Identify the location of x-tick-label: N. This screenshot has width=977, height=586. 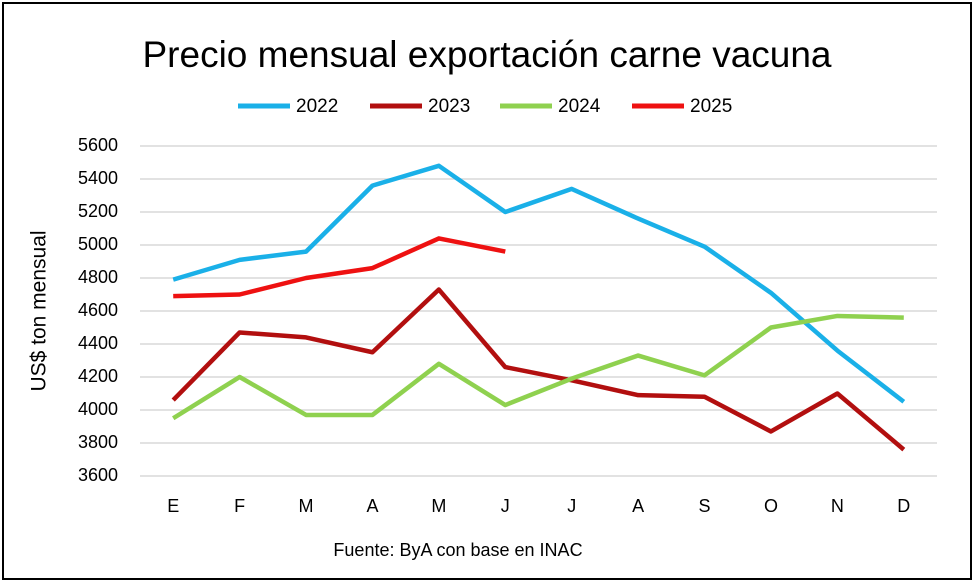
(837, 506).